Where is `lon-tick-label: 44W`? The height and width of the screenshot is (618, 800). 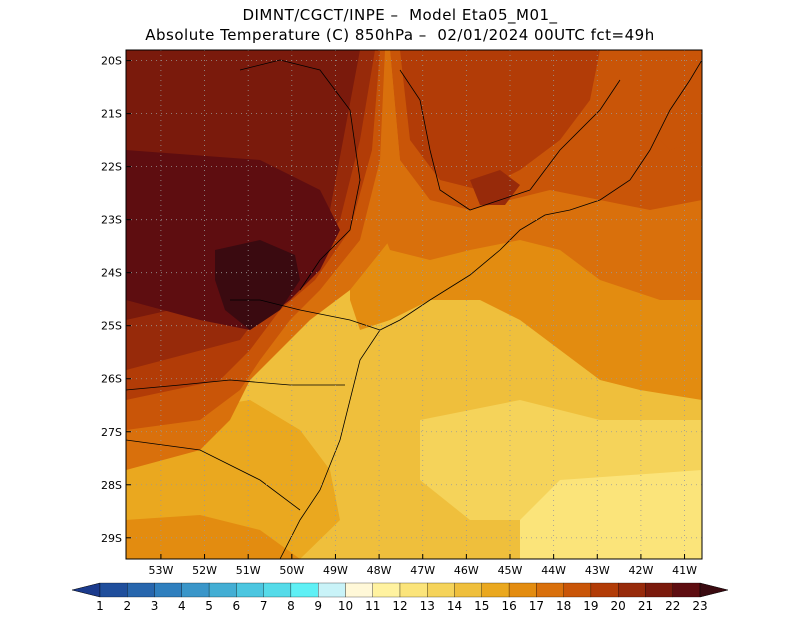
lon-tick-label: 44W is located at coordinates (553, 570).